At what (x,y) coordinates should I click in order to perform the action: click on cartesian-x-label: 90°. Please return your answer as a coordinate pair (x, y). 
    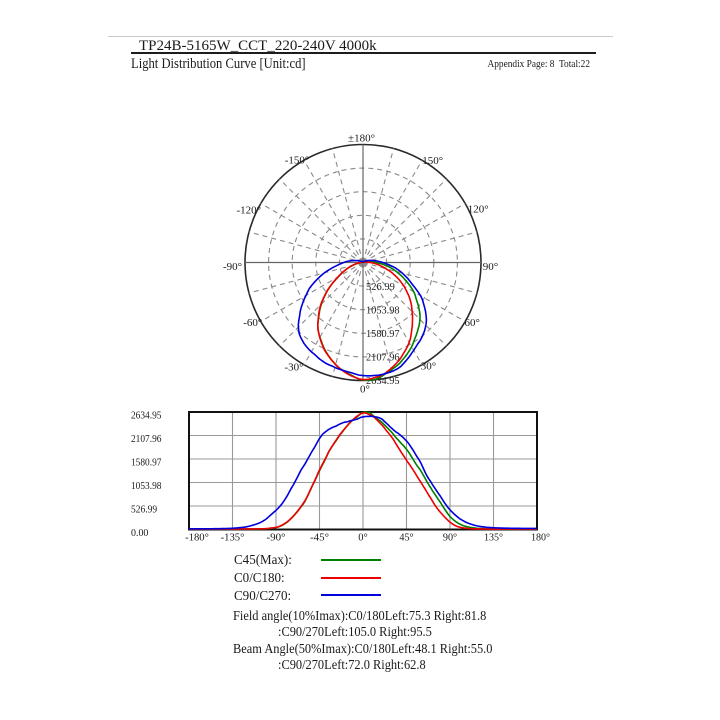
    Looking at the image, I should click on (450, 537).